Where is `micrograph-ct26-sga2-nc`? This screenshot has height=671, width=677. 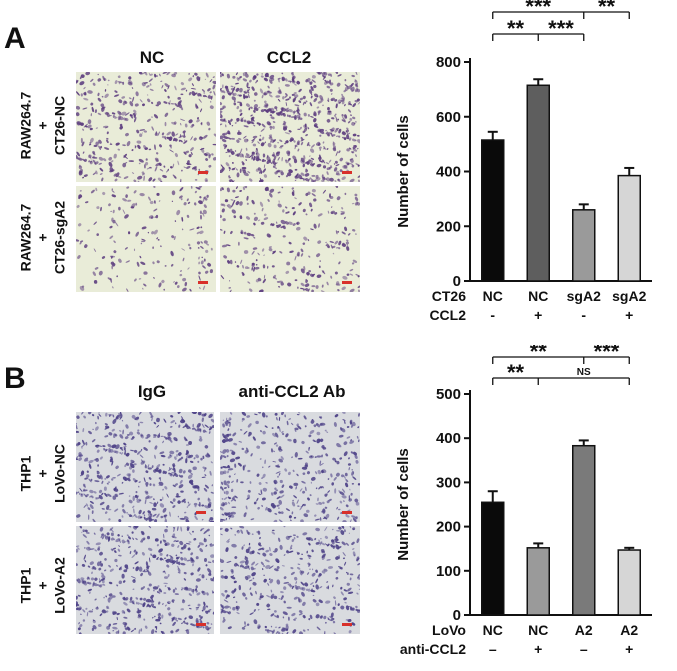 micrograph-ct26-sga2-nc is located at coordinates (146, 239).